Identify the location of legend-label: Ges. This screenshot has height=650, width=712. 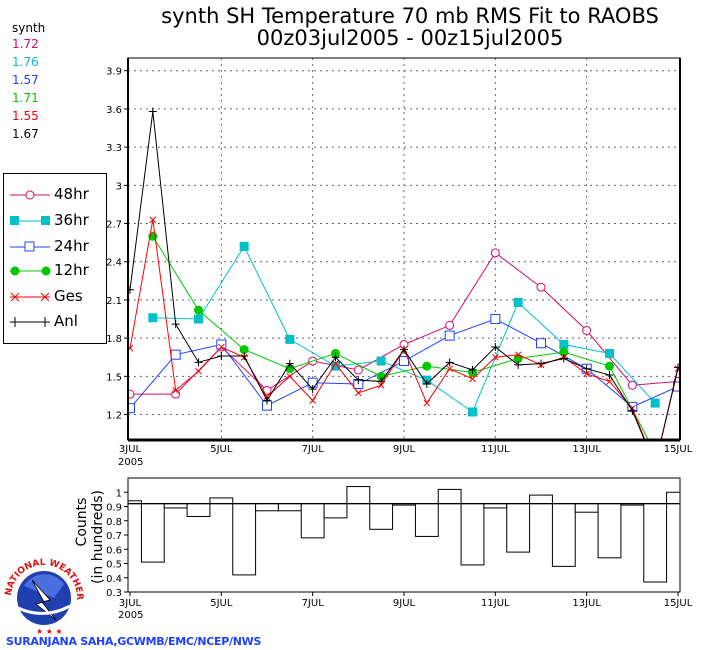
(68, 296).